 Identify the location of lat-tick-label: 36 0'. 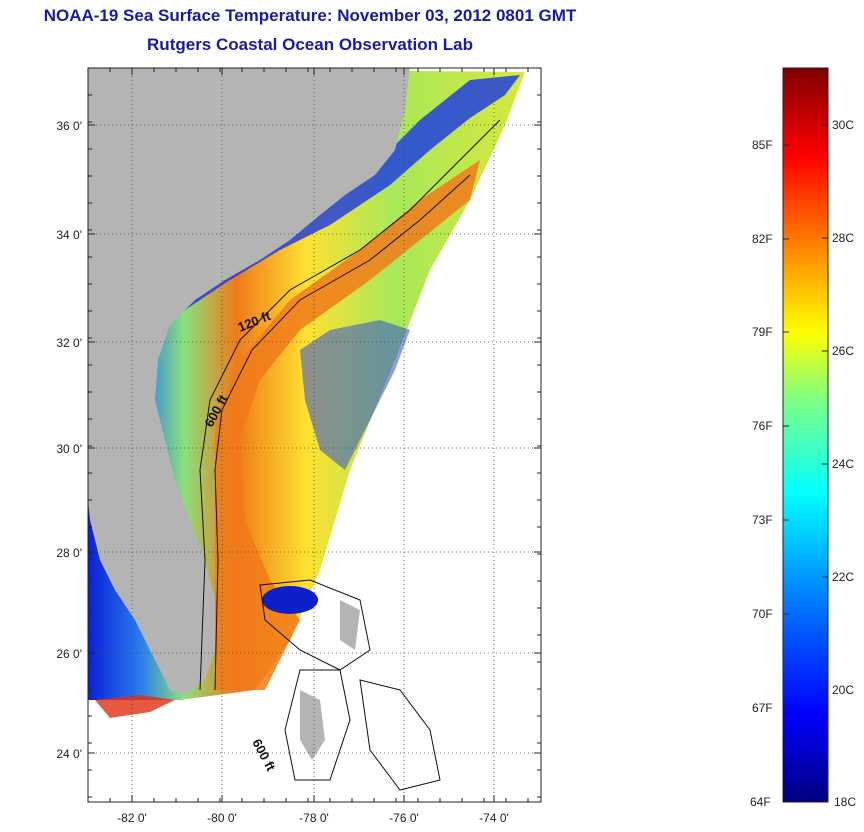
(69, 126).